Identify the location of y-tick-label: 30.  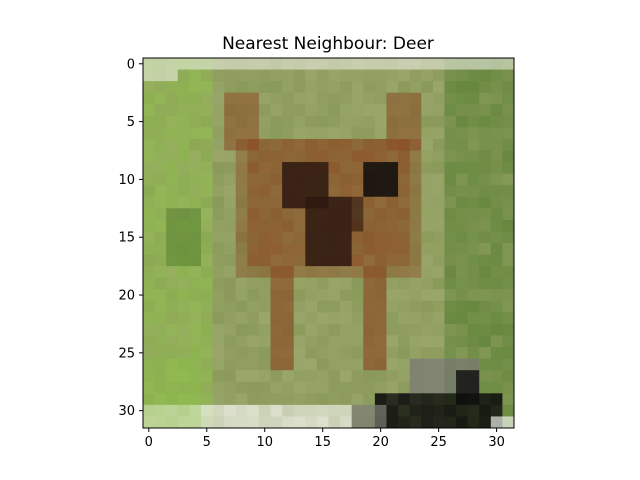
(126, 411).